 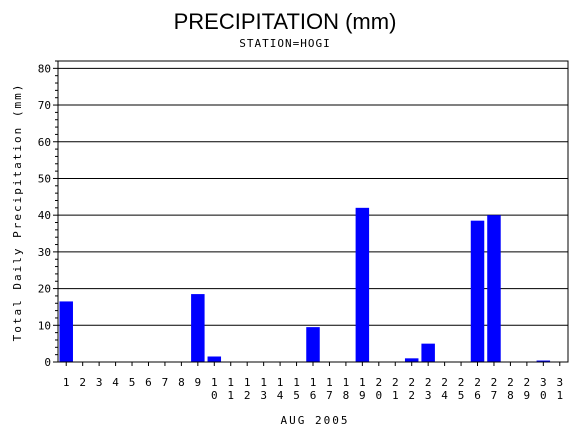 I want to click on x-tick-label: 5, so click(x=132, y=382).